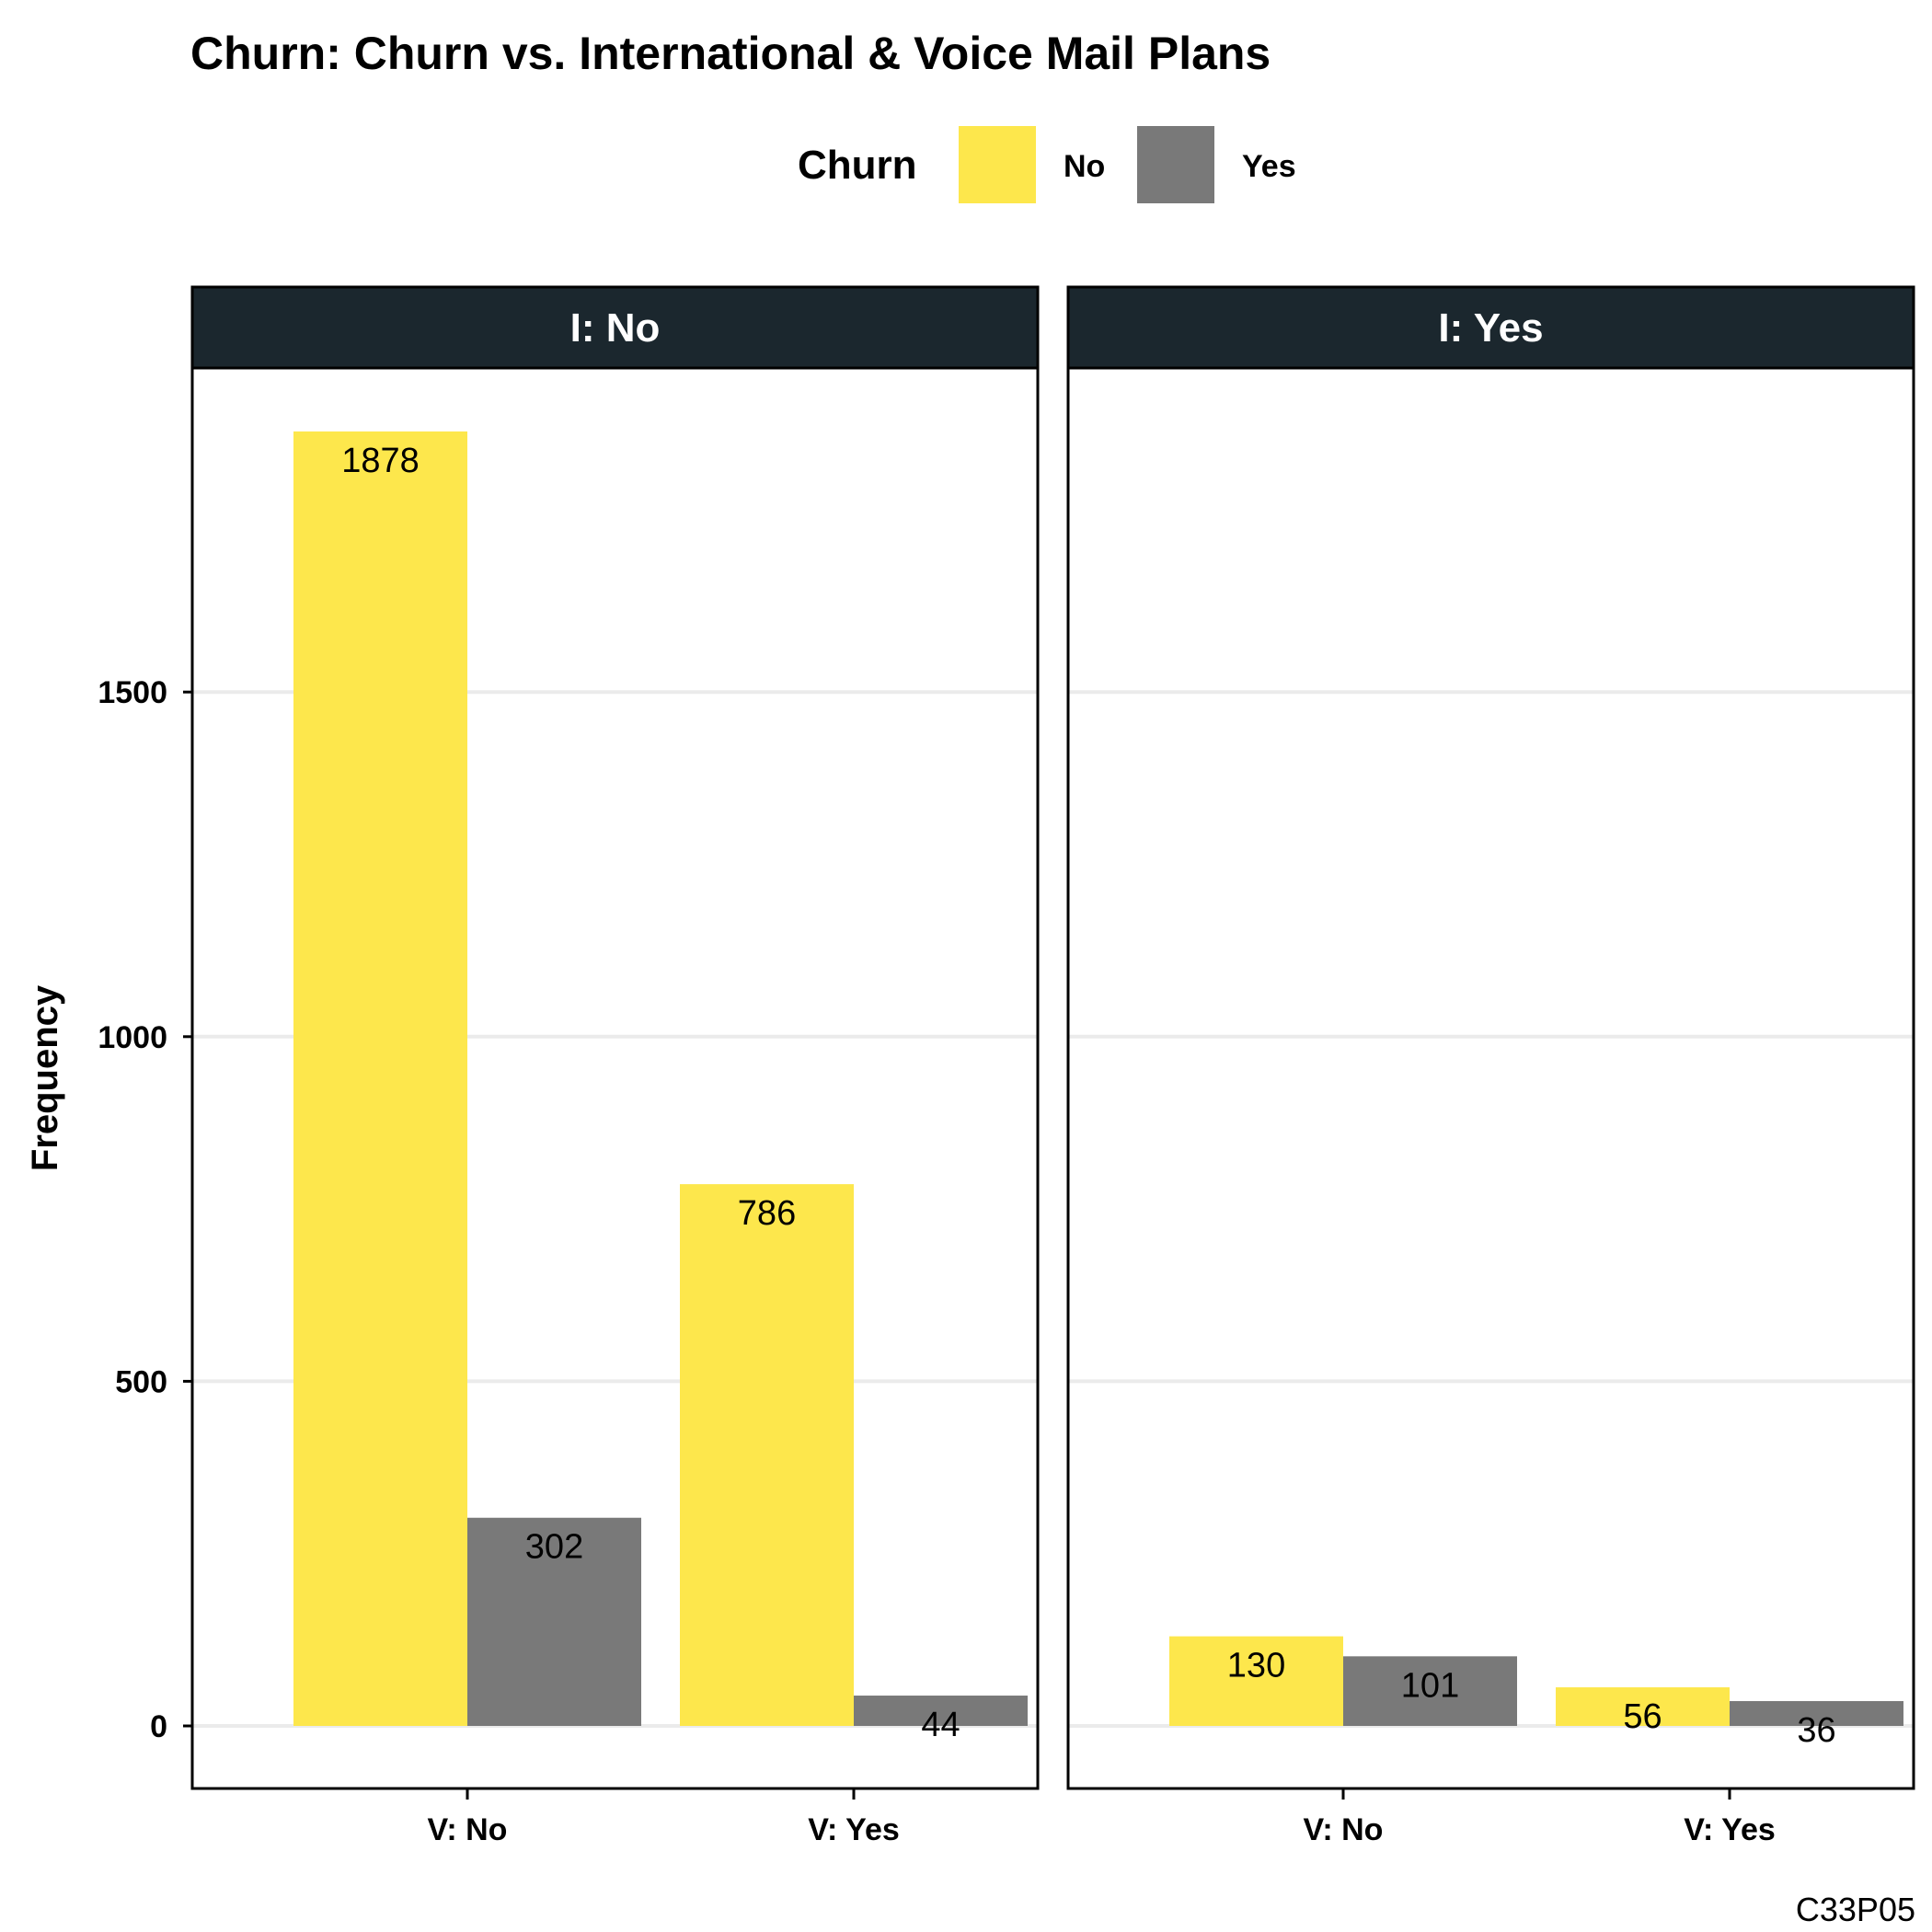 This screenshot has height=1932, width=1932. What do you see at coordinates (145, 1209) in the screenshot?
I see `y-axis: 0 500 1000 1500` at bounding box center [145, 1209].